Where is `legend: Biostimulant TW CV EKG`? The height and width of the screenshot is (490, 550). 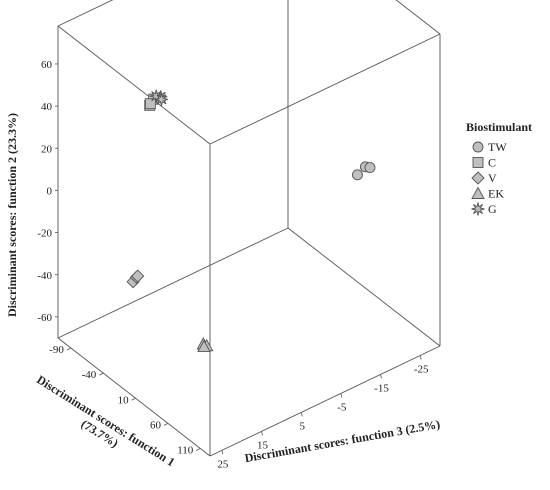 legend: Biostimulant TW CV EKG is located at coordinates (499, 168).